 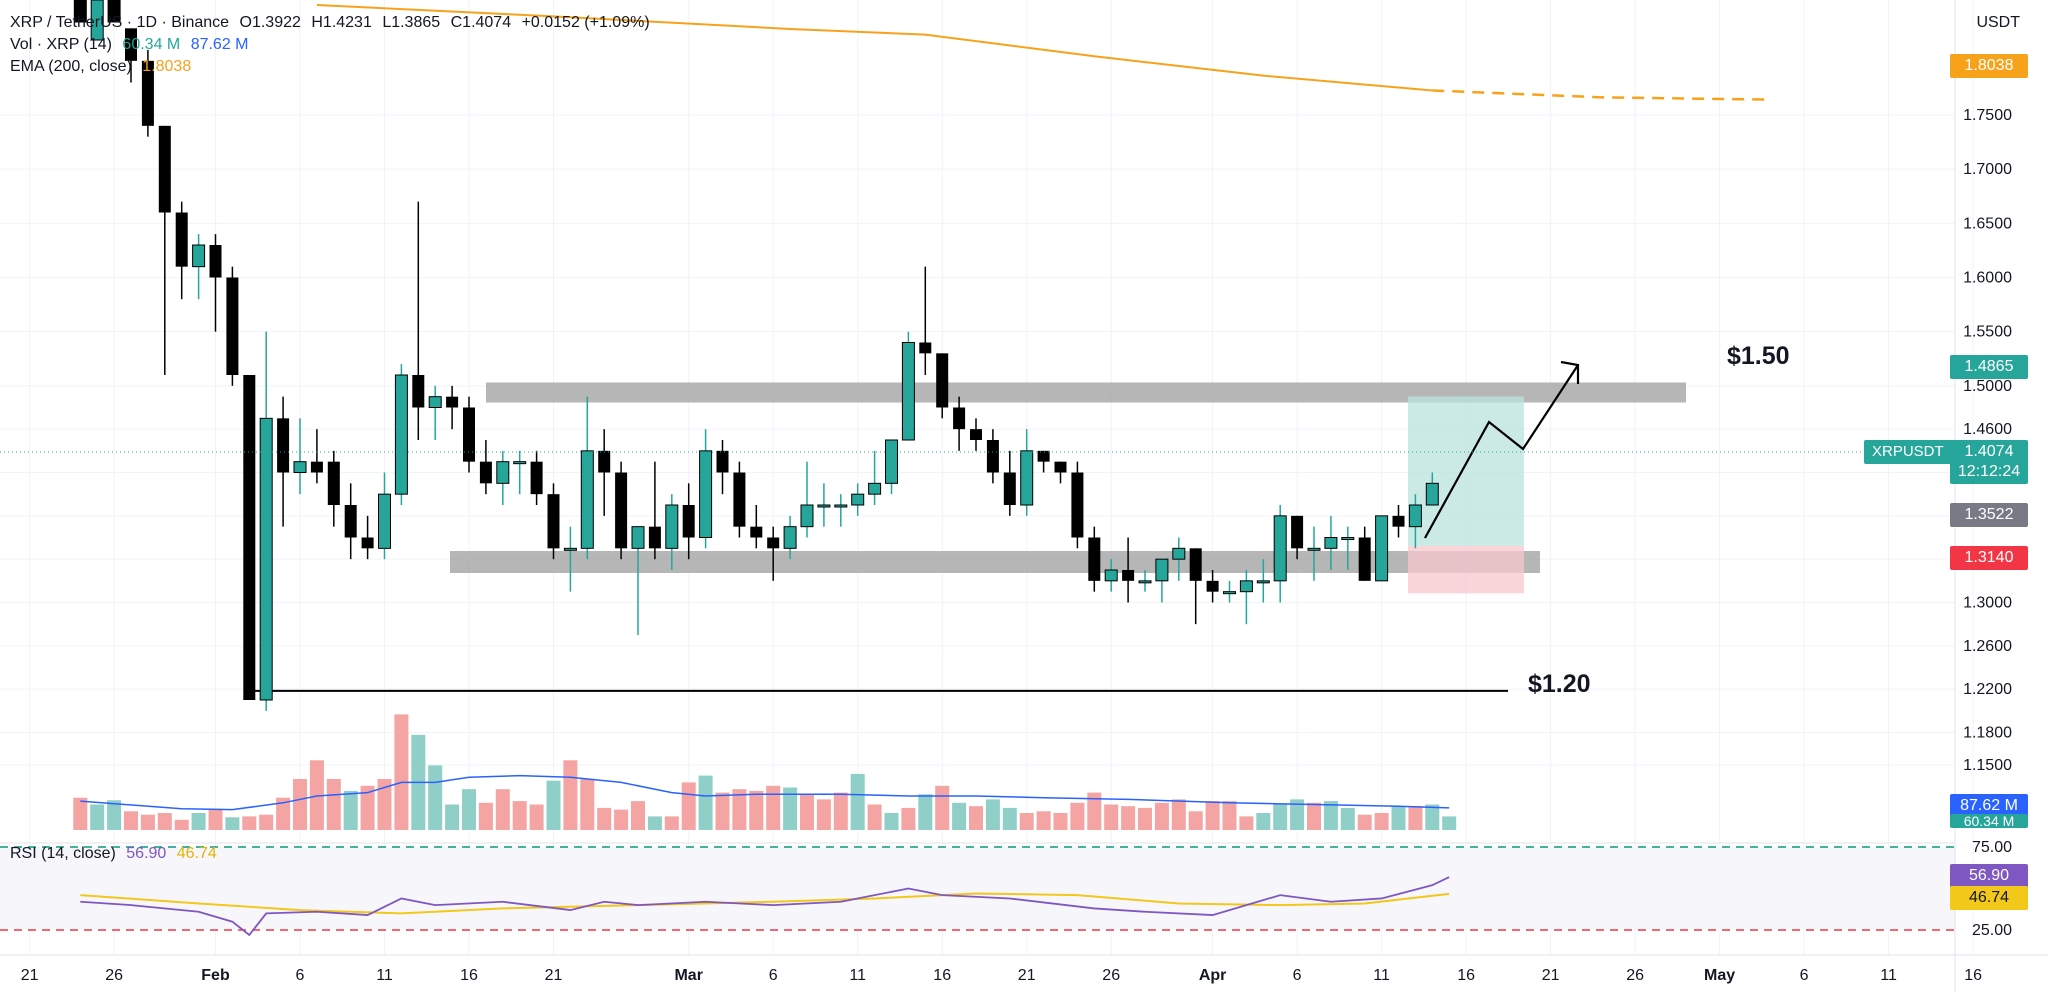 I want to click on date-tick-label: 26, so click(x=1111, y=975).